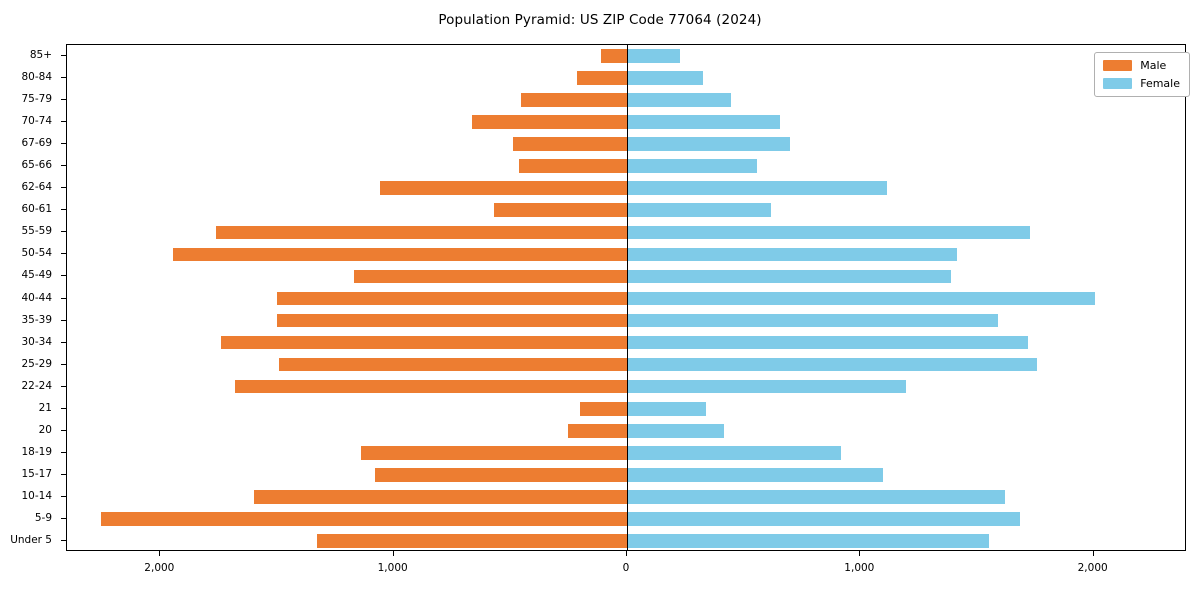 This screenshot has height=600, width=1200. I want to click on y-tick-label: 10-14, so click(36, 495).